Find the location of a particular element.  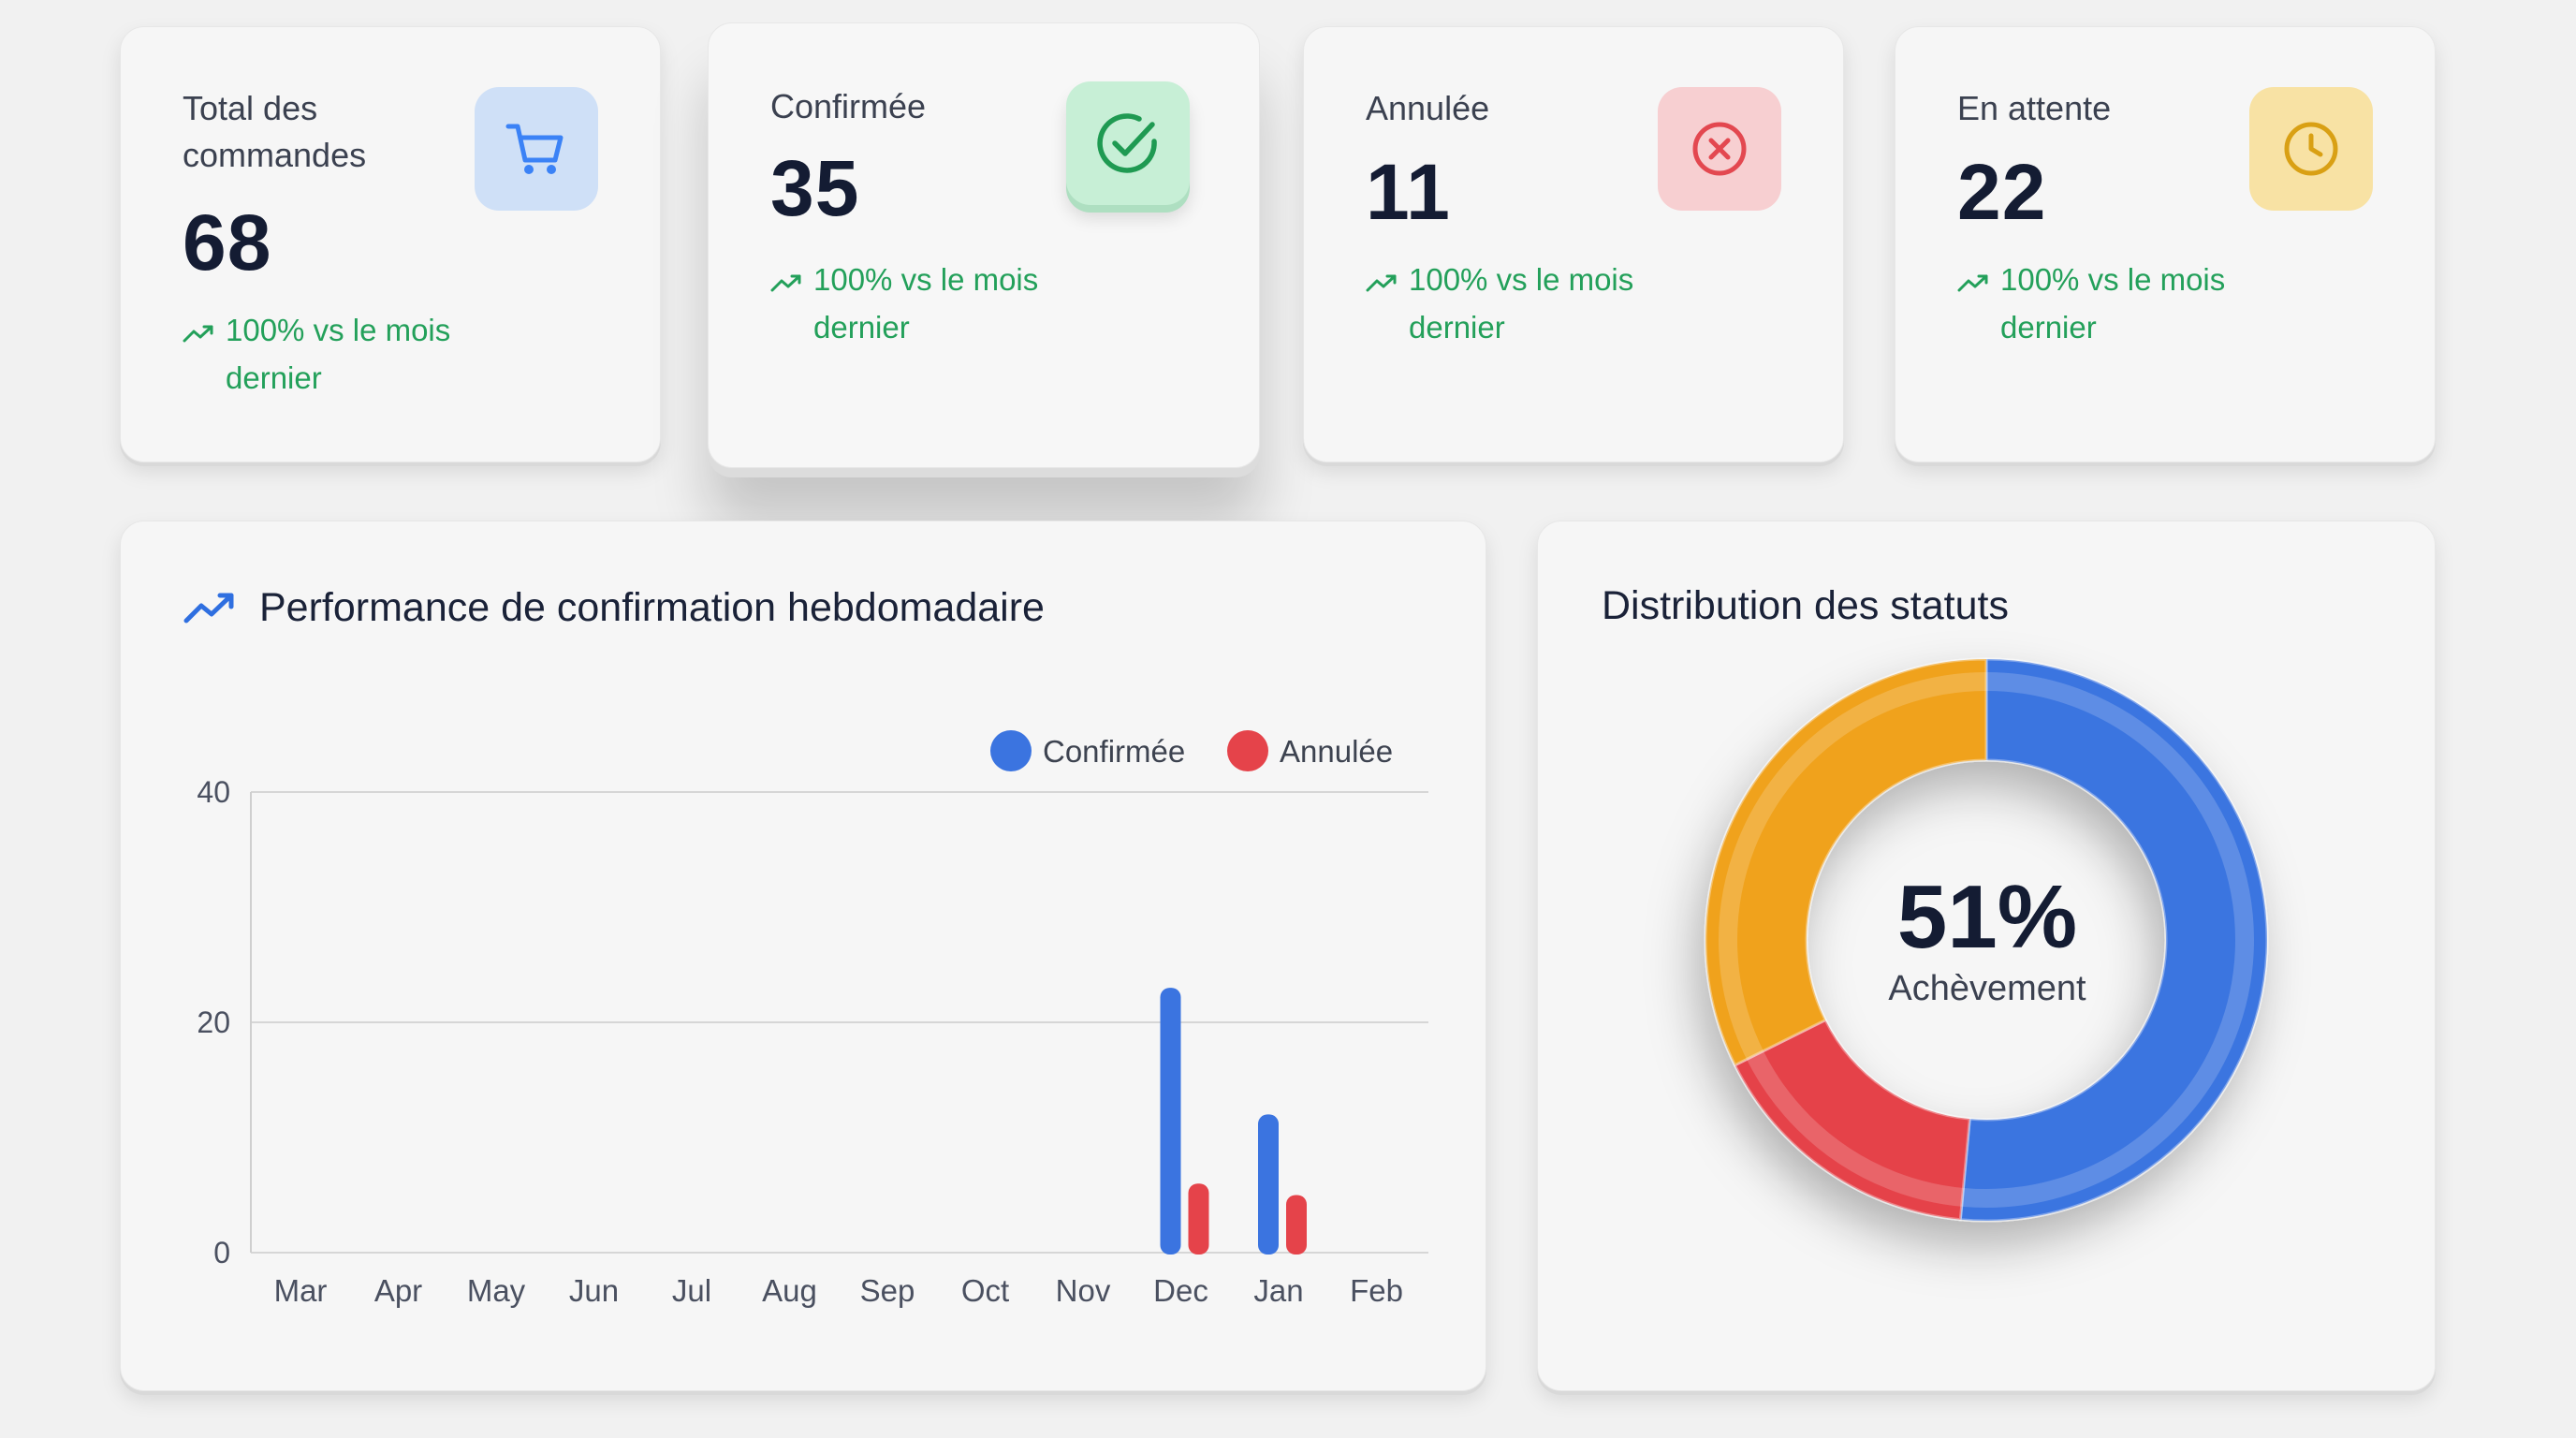

stat-card-pending: En attente 22 100% vs le mois dernier is located at coordinates (2165, 244).